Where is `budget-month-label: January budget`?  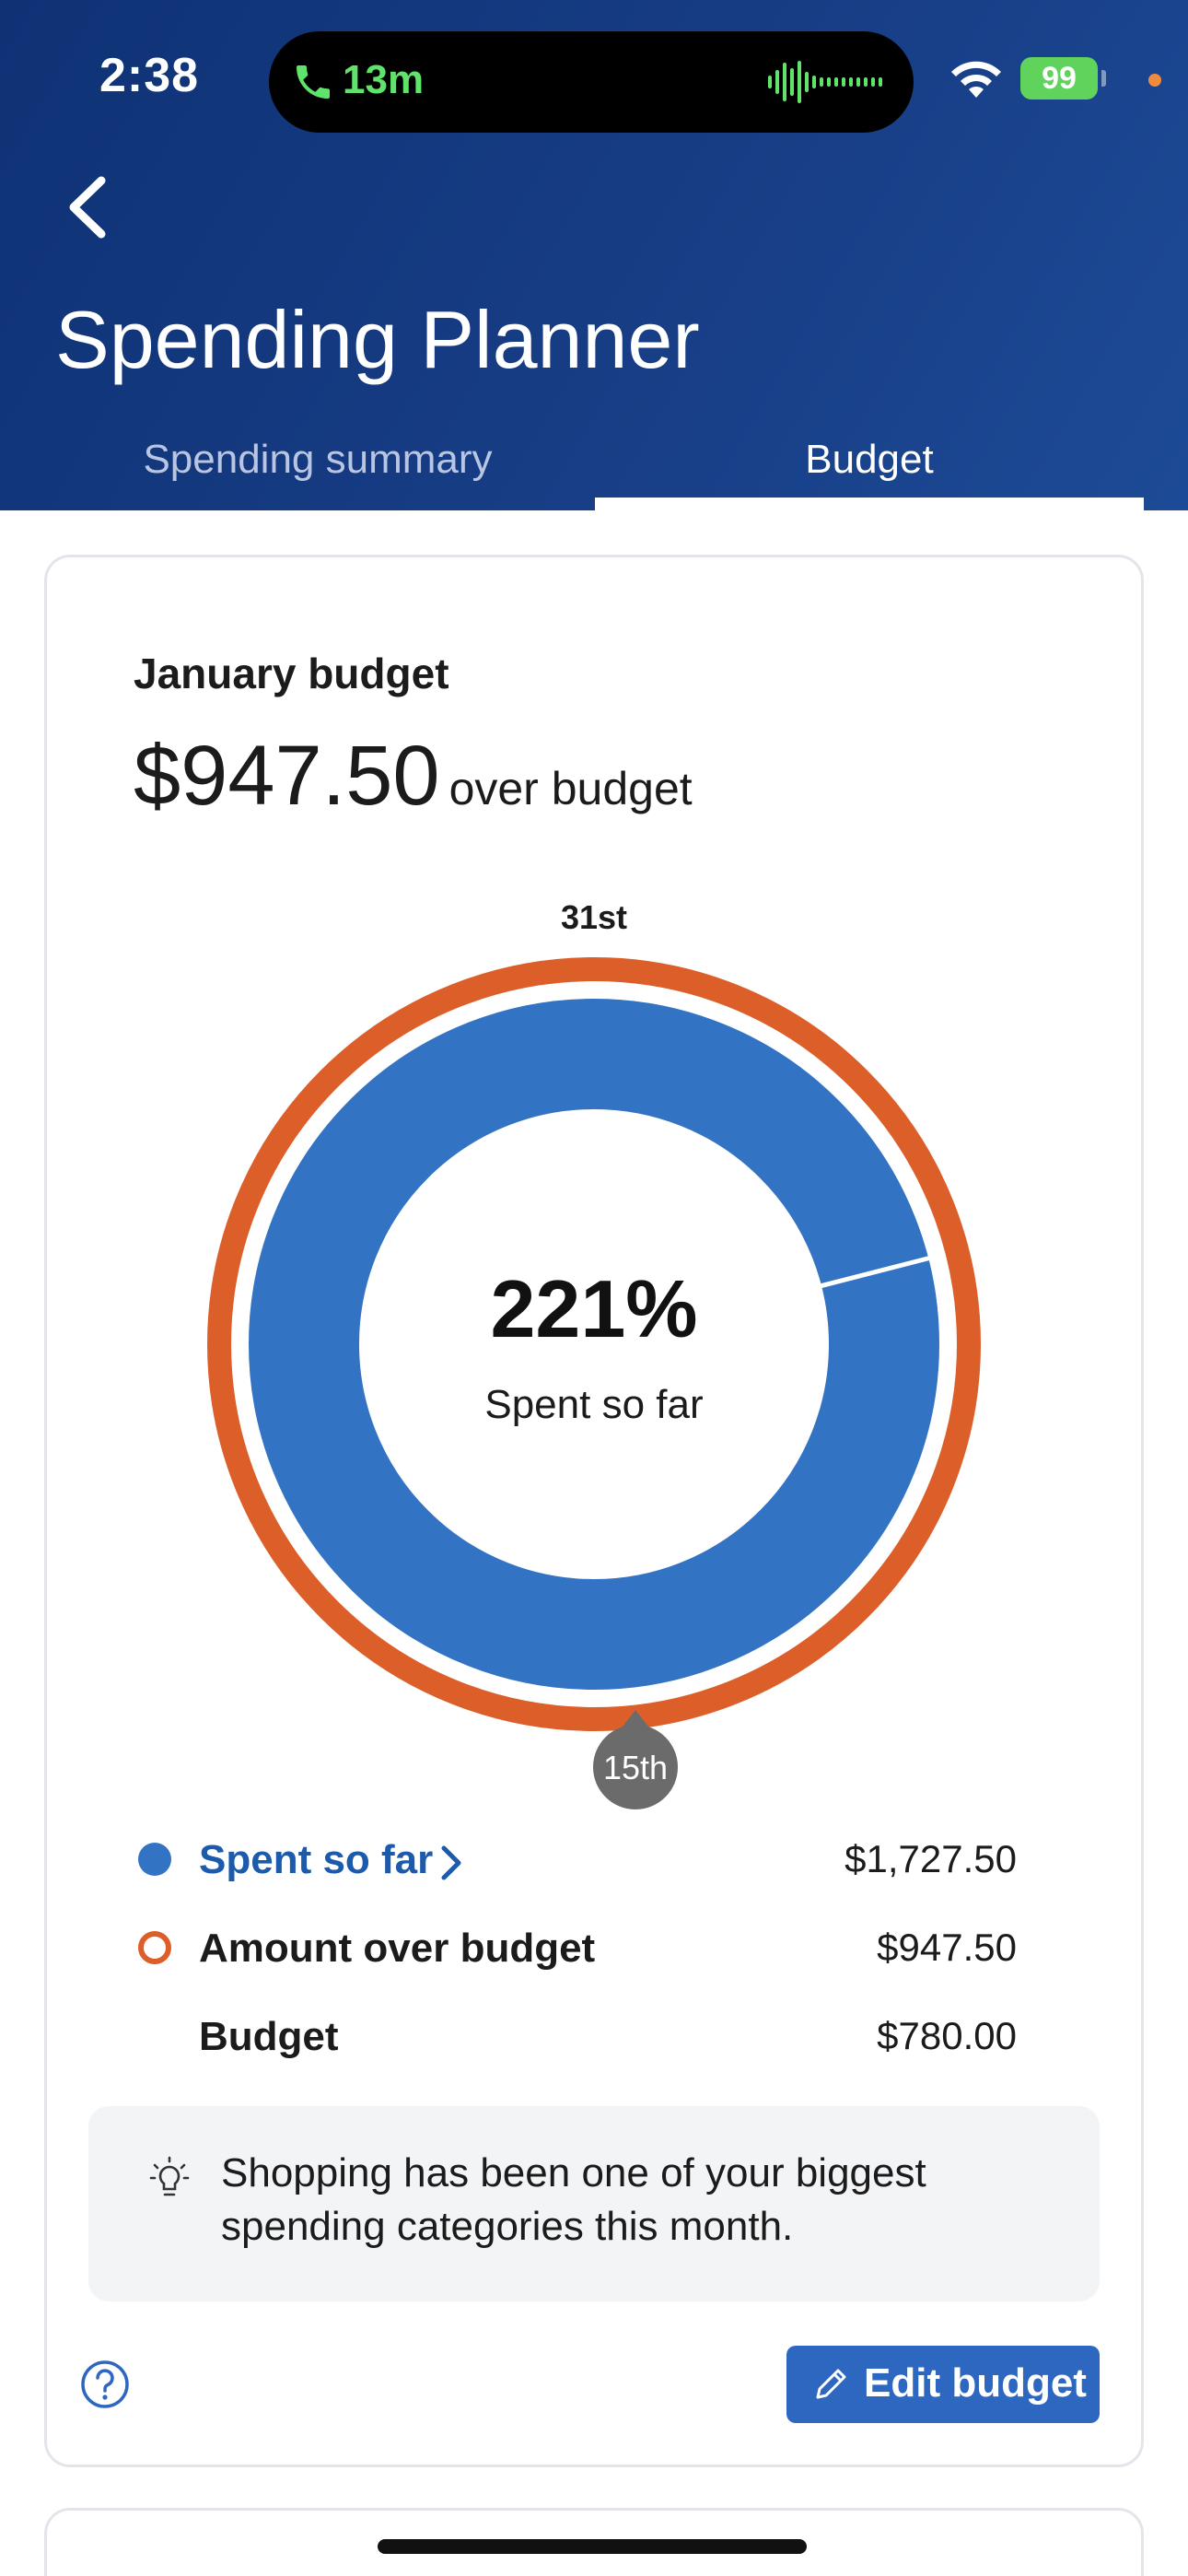
budget-month-label: January budget is located at coordinates (291, 673).